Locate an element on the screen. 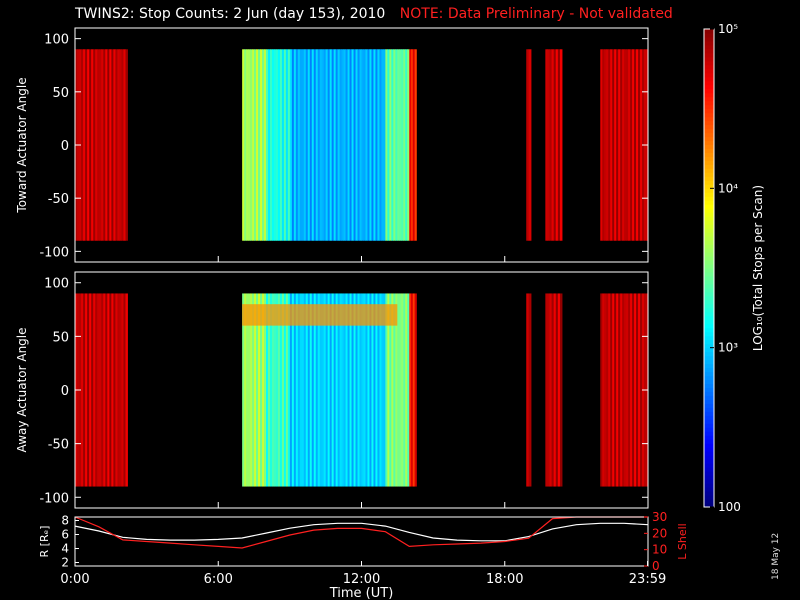 The width and height of the screenshot is (800, 600). away-panel-ylabel: Away Actuator Angle is located at coordinates (22, 389).